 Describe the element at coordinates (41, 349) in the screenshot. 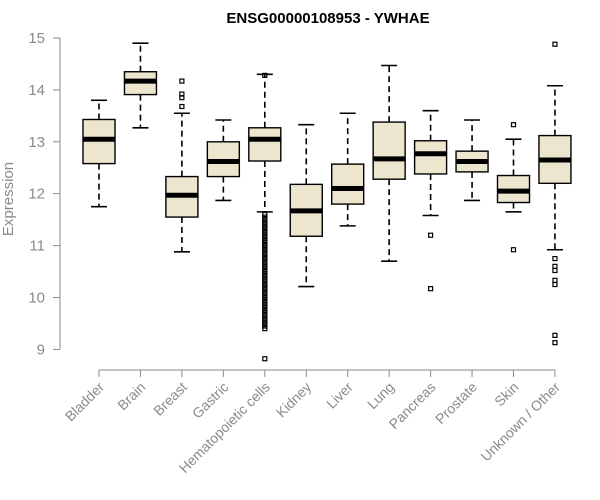

I see `y-tick-label: 9` at that location.